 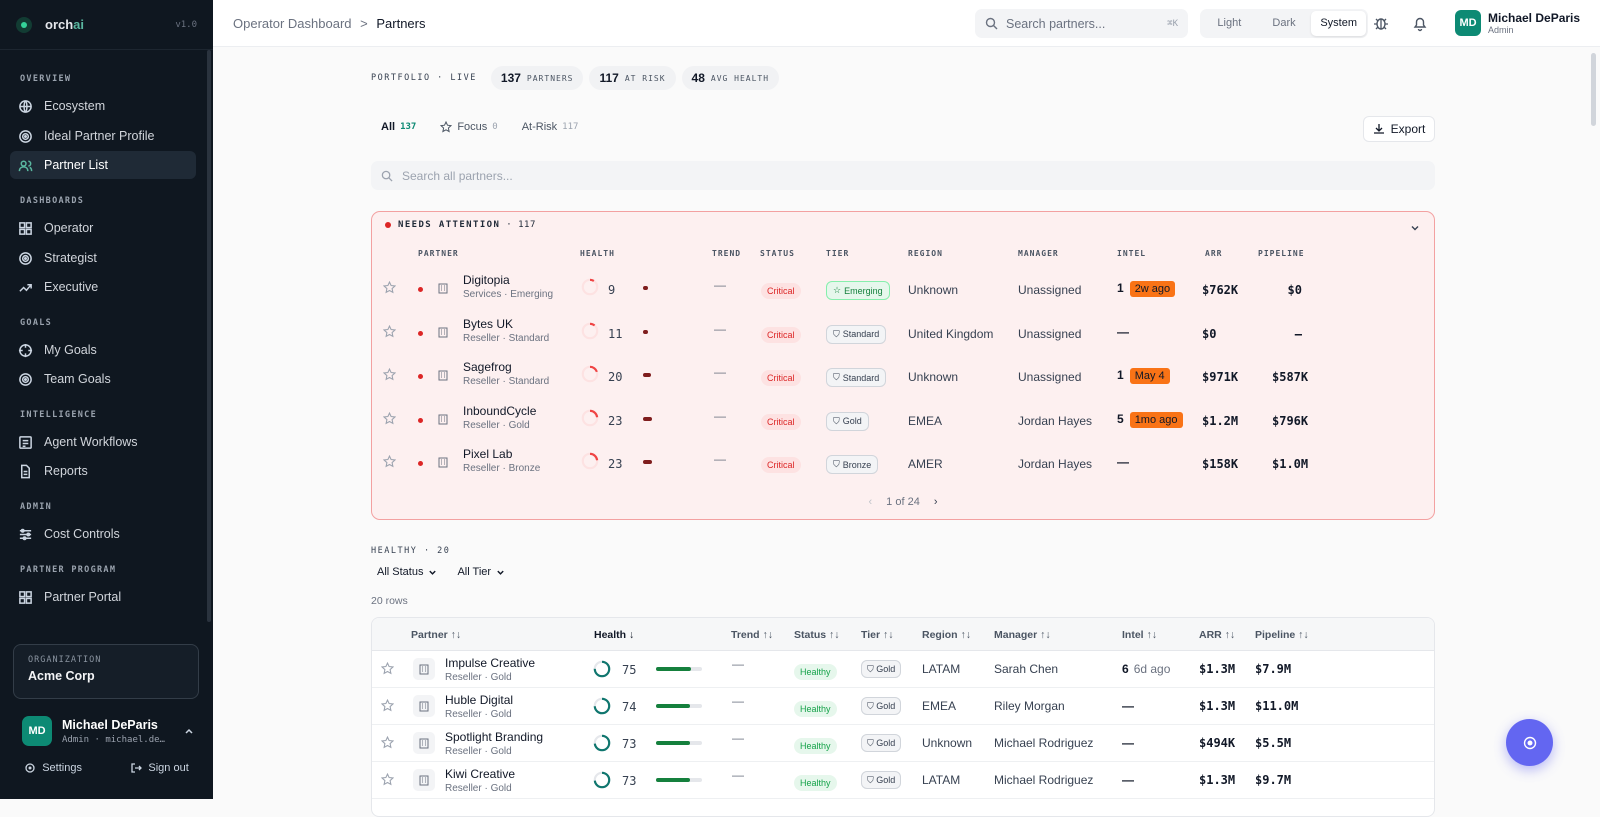 I want to click on export-button: Export, so click(x=1399, y=129).